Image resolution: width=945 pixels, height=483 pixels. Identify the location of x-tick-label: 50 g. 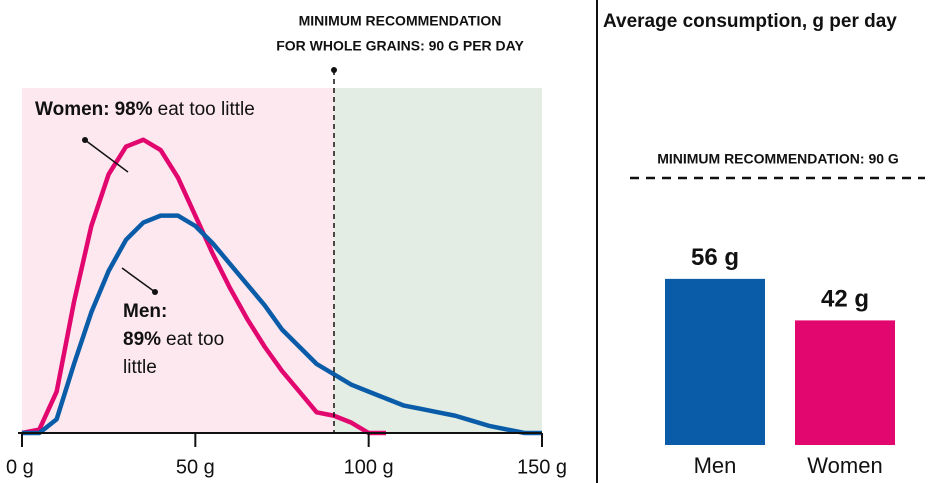
(195, 467).